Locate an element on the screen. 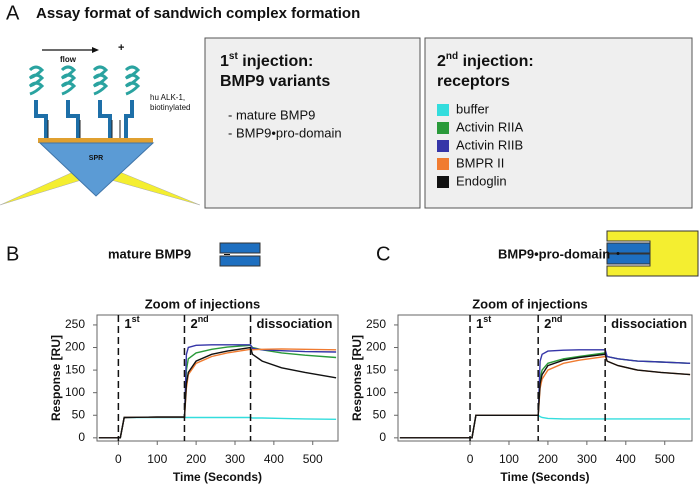 Image resolution: width=700 pixels, height=489 pixels. box-subheading: BMP9 variants is located at coordinates (275, 81).